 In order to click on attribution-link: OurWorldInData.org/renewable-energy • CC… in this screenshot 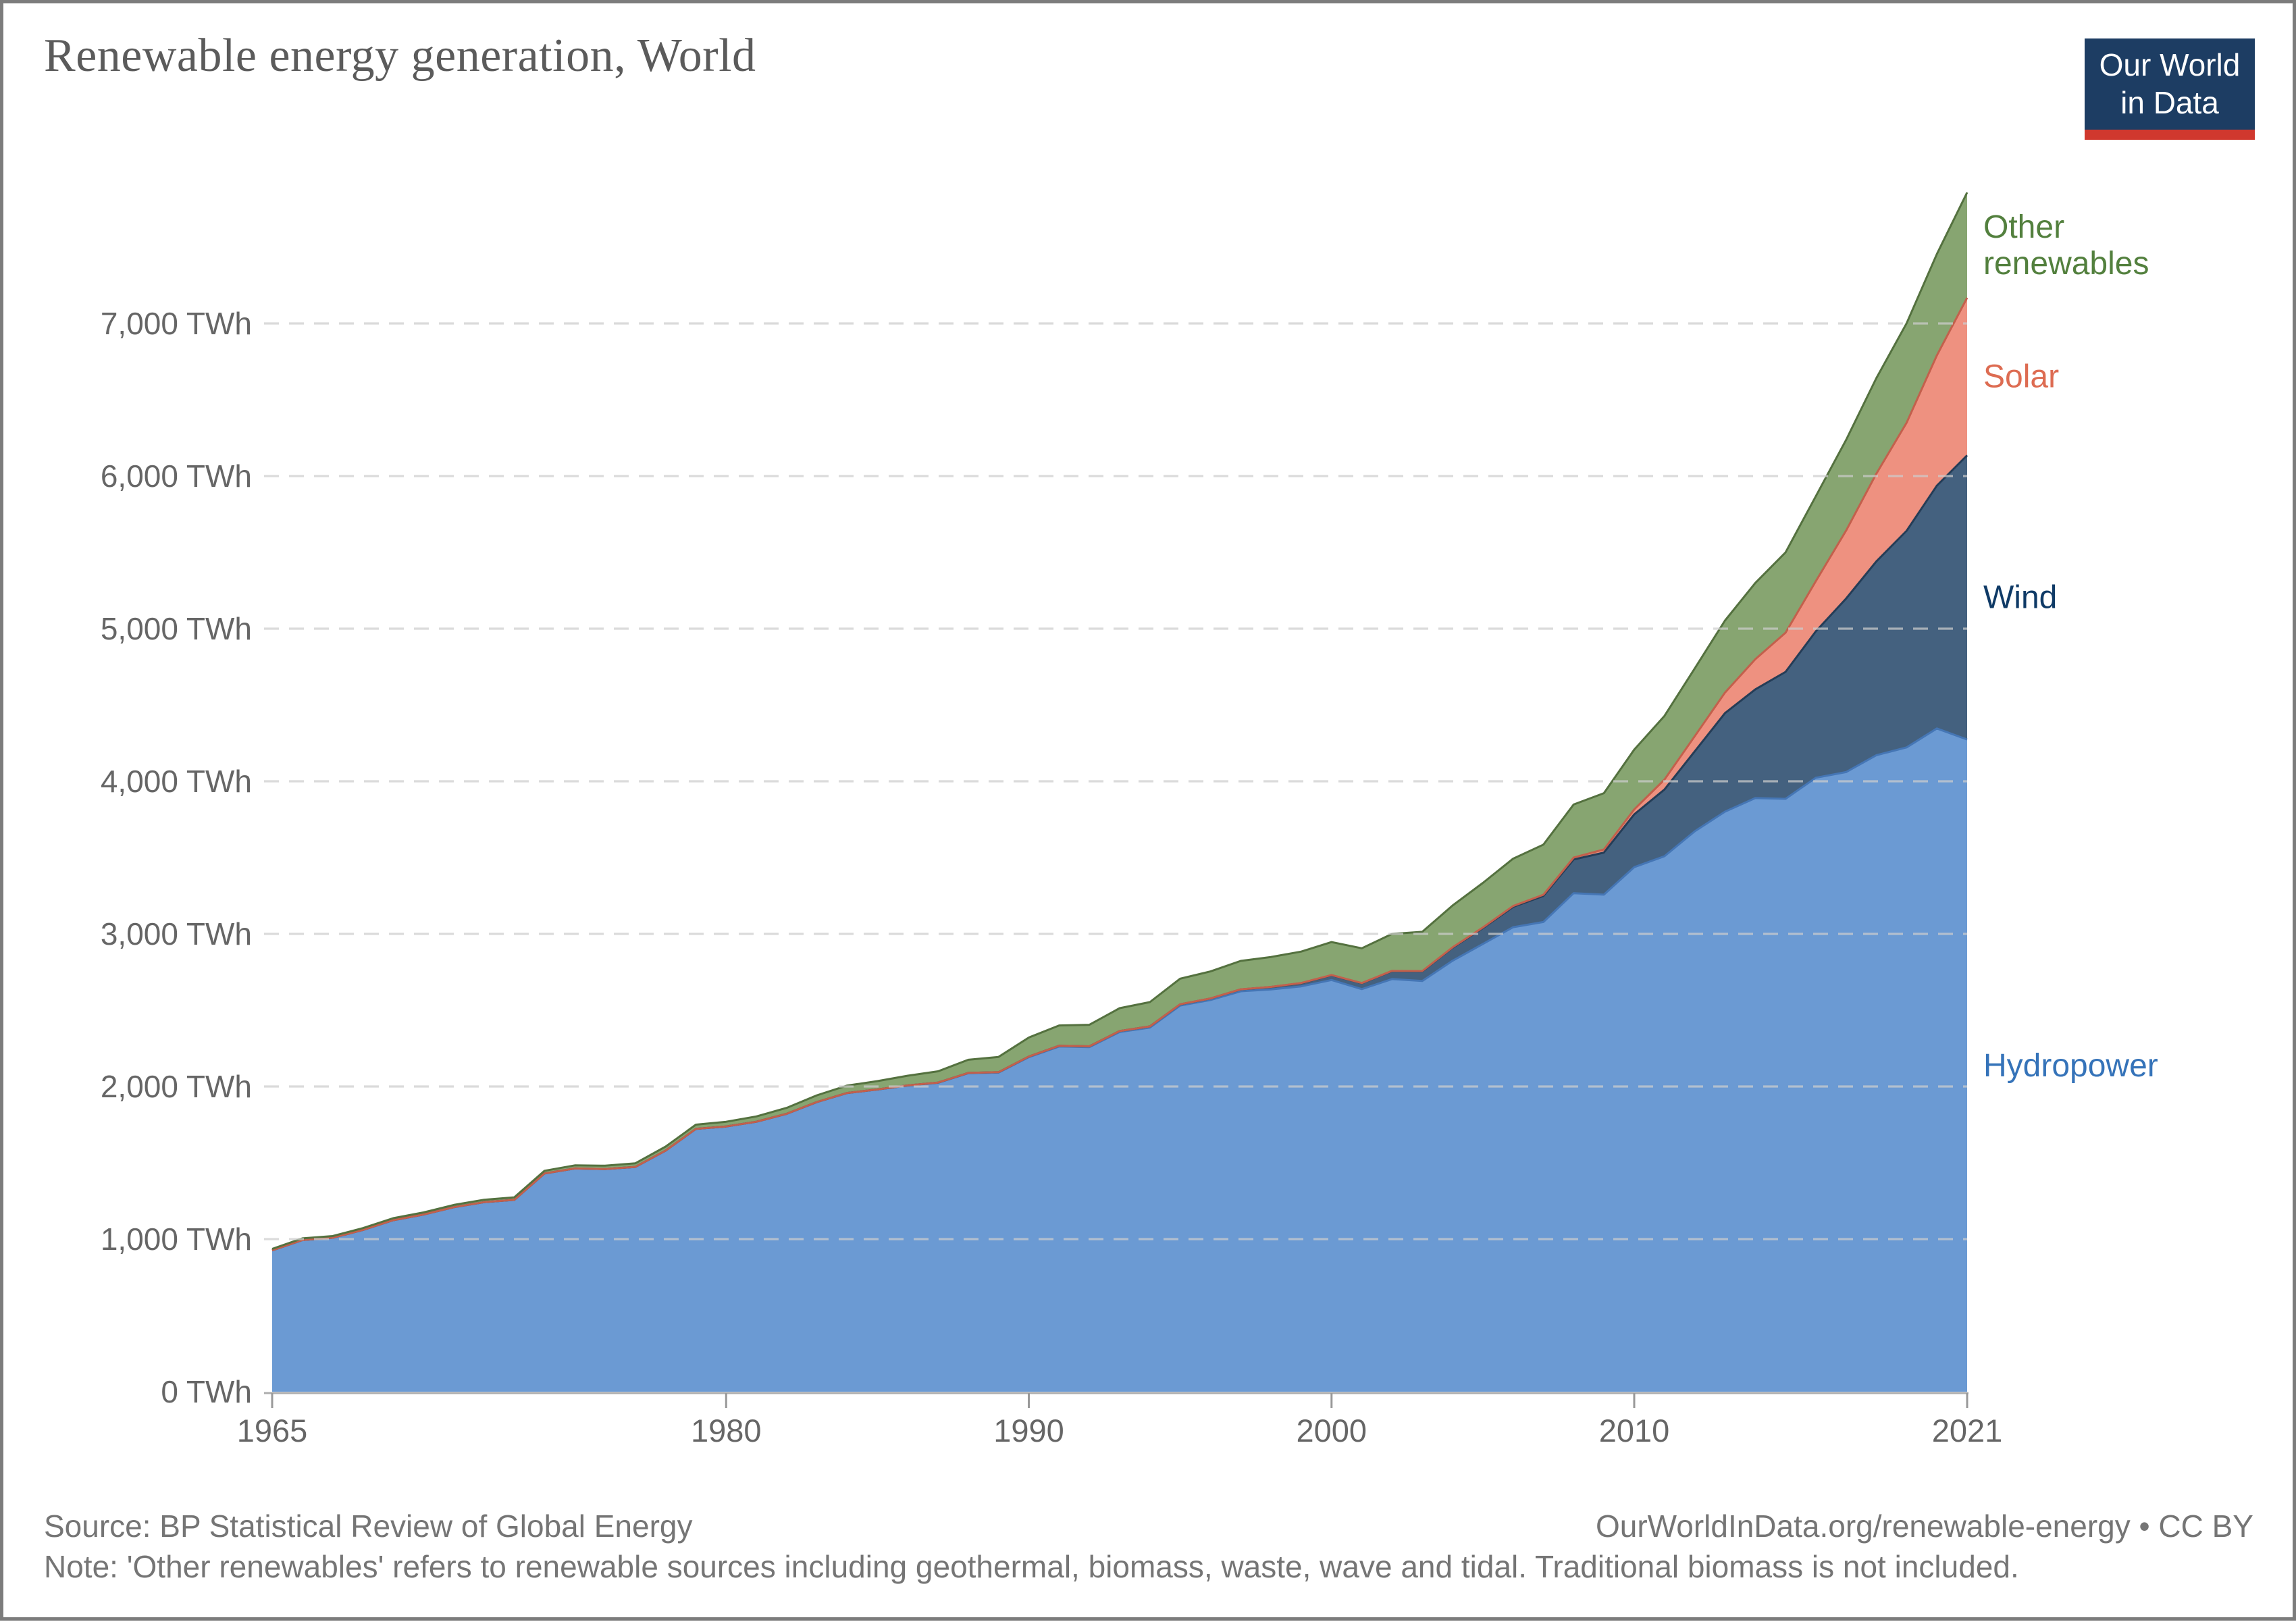, I will do `click(1924, 1526)`.